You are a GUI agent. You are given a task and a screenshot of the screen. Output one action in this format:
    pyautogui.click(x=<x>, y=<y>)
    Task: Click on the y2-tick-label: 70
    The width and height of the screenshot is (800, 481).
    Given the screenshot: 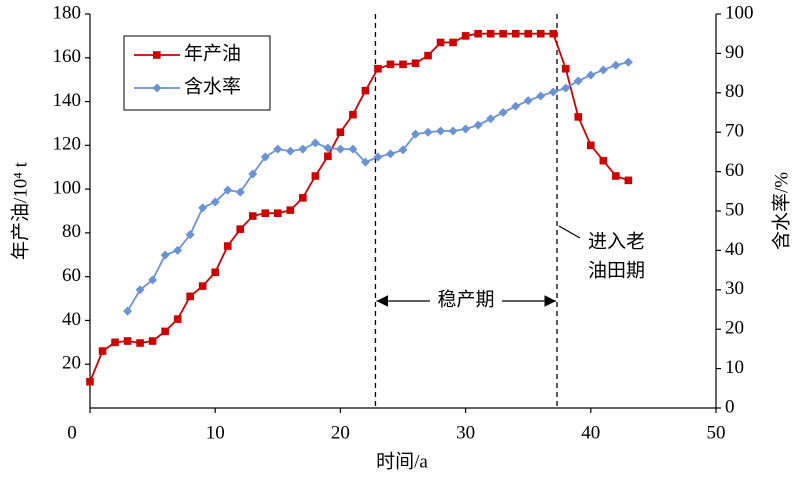 What is the action you would take?
    pyautogui.click(x=734, y=131)
    